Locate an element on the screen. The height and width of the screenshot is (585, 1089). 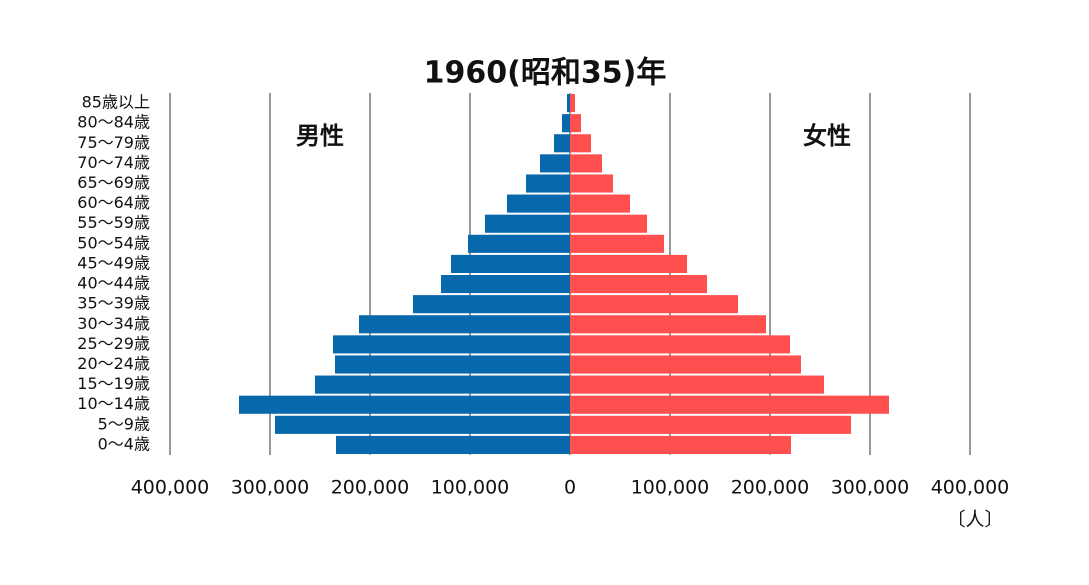
category-label: 70〜74歳 is located at coordinates (113, 162).